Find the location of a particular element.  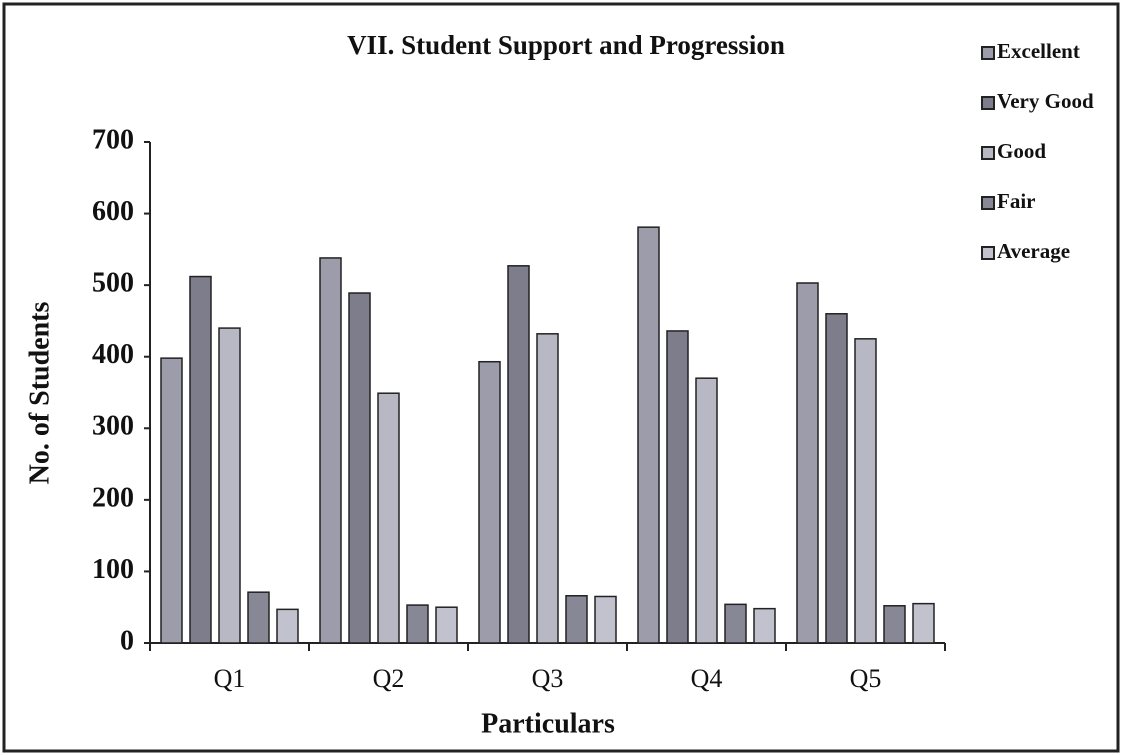

x-tick-label: Q4 is located at coordinates (707, 678).